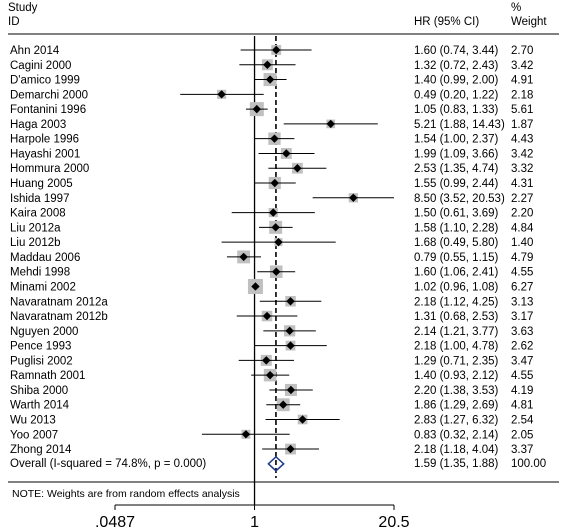 Image resolution: width=567 pixels, height=529 pixels. I want to click on study-row: Shiba 2000 2.20 (1.38, 3.53) 4.19, so click(271, 390).